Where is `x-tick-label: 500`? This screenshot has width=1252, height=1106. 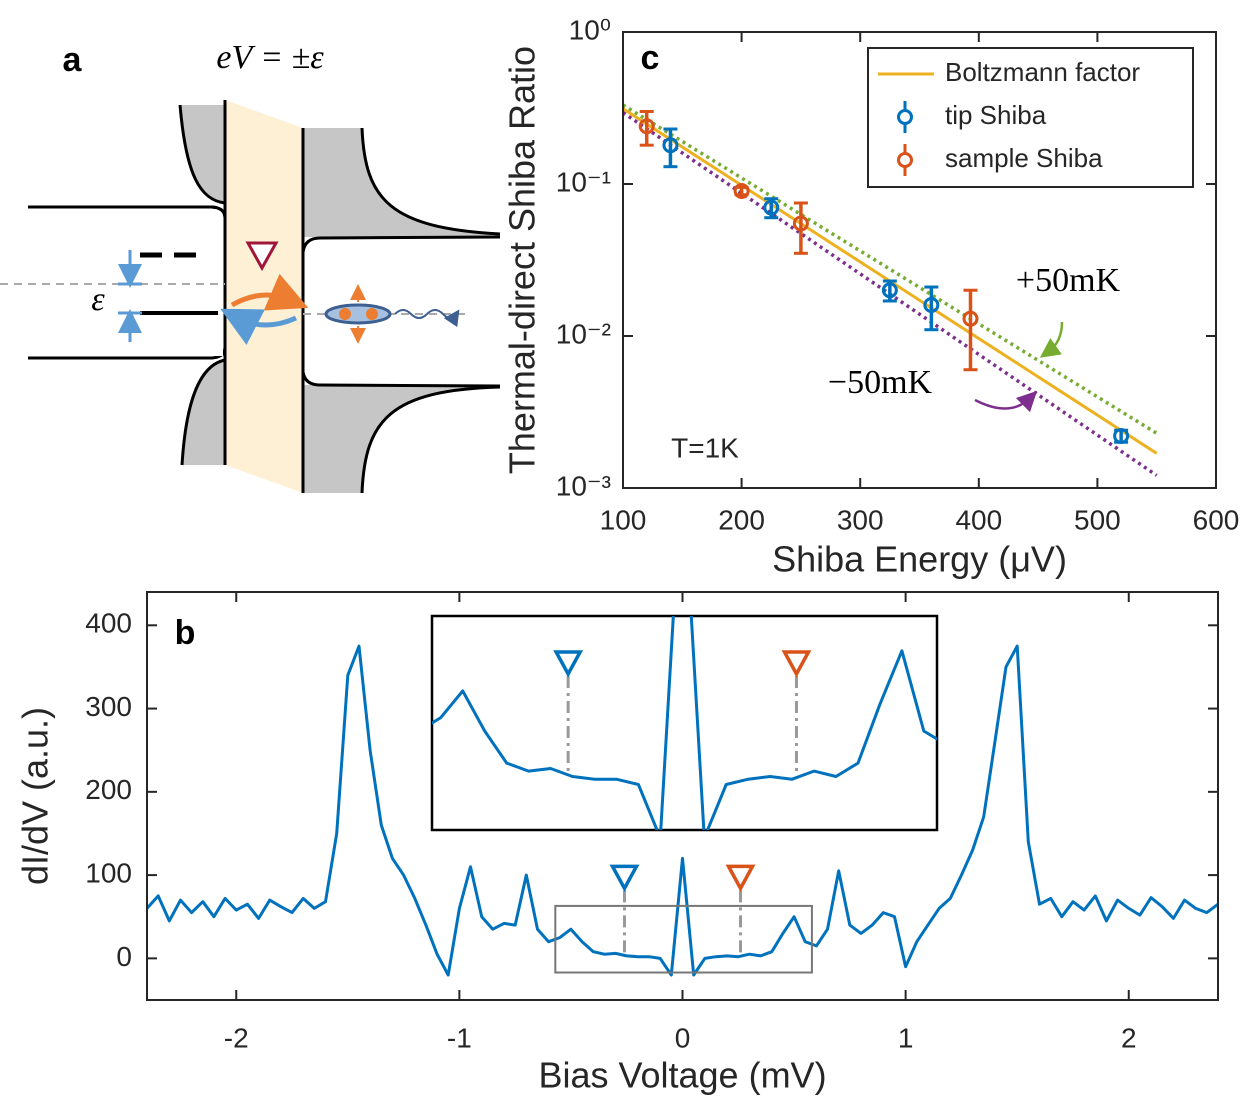 x-tick-label: 500 is located at coordinates (1097, 519).